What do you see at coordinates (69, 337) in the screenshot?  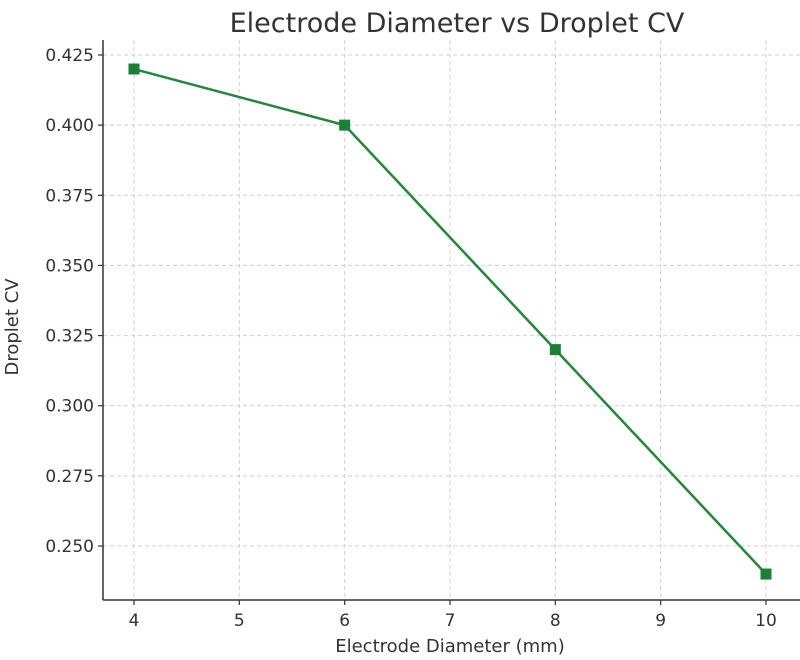 I see `y-tick-label: 0.325` at bounding box center [69, 337].